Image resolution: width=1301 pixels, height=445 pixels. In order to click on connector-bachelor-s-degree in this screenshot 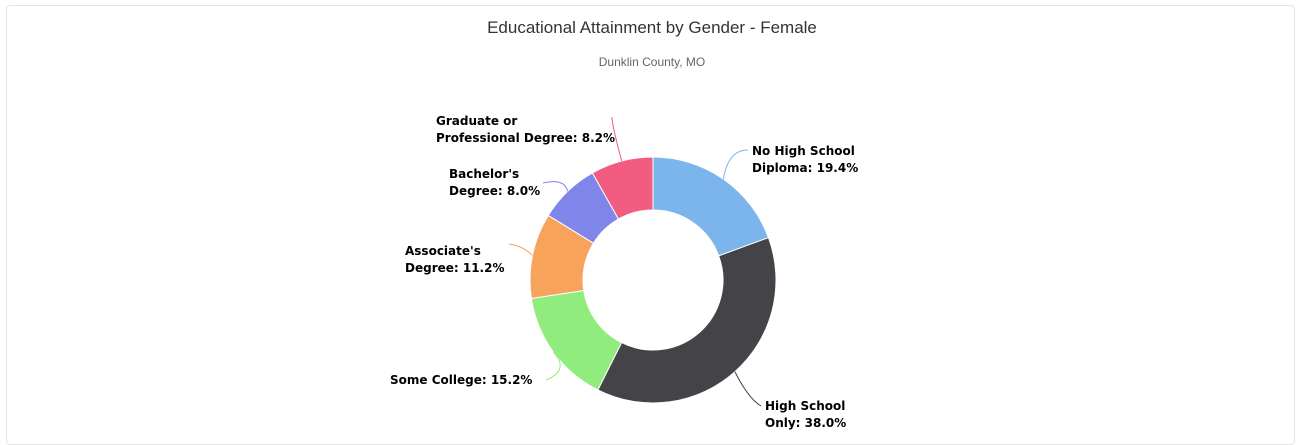, I will do `click(555, 186)`.